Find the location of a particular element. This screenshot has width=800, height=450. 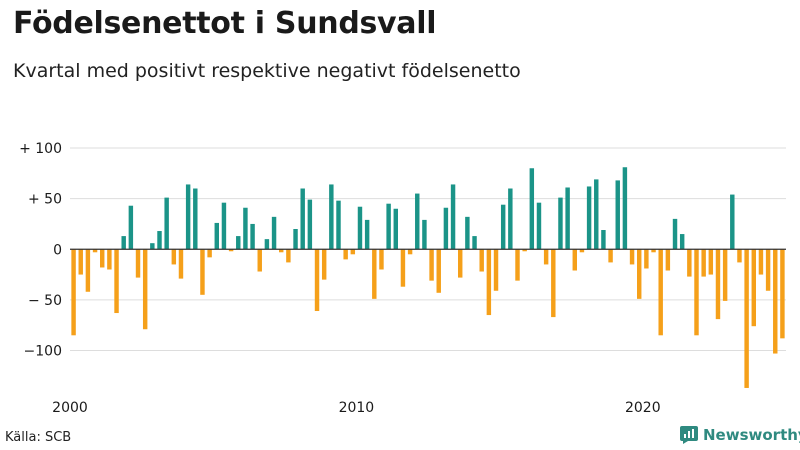

x-tick-label: 2020 is located at coordinates (643, 408).